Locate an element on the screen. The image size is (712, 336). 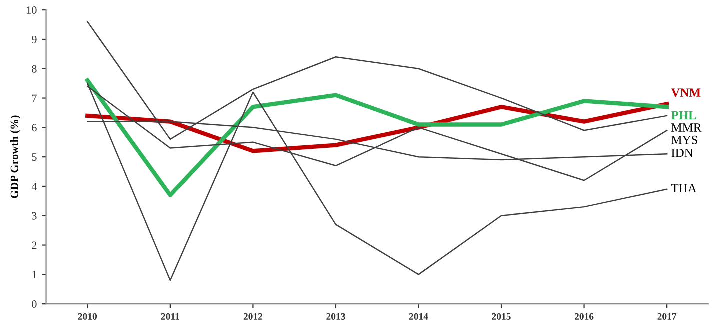
x-tick-label: 2015 is located at coordinates (501, 316).